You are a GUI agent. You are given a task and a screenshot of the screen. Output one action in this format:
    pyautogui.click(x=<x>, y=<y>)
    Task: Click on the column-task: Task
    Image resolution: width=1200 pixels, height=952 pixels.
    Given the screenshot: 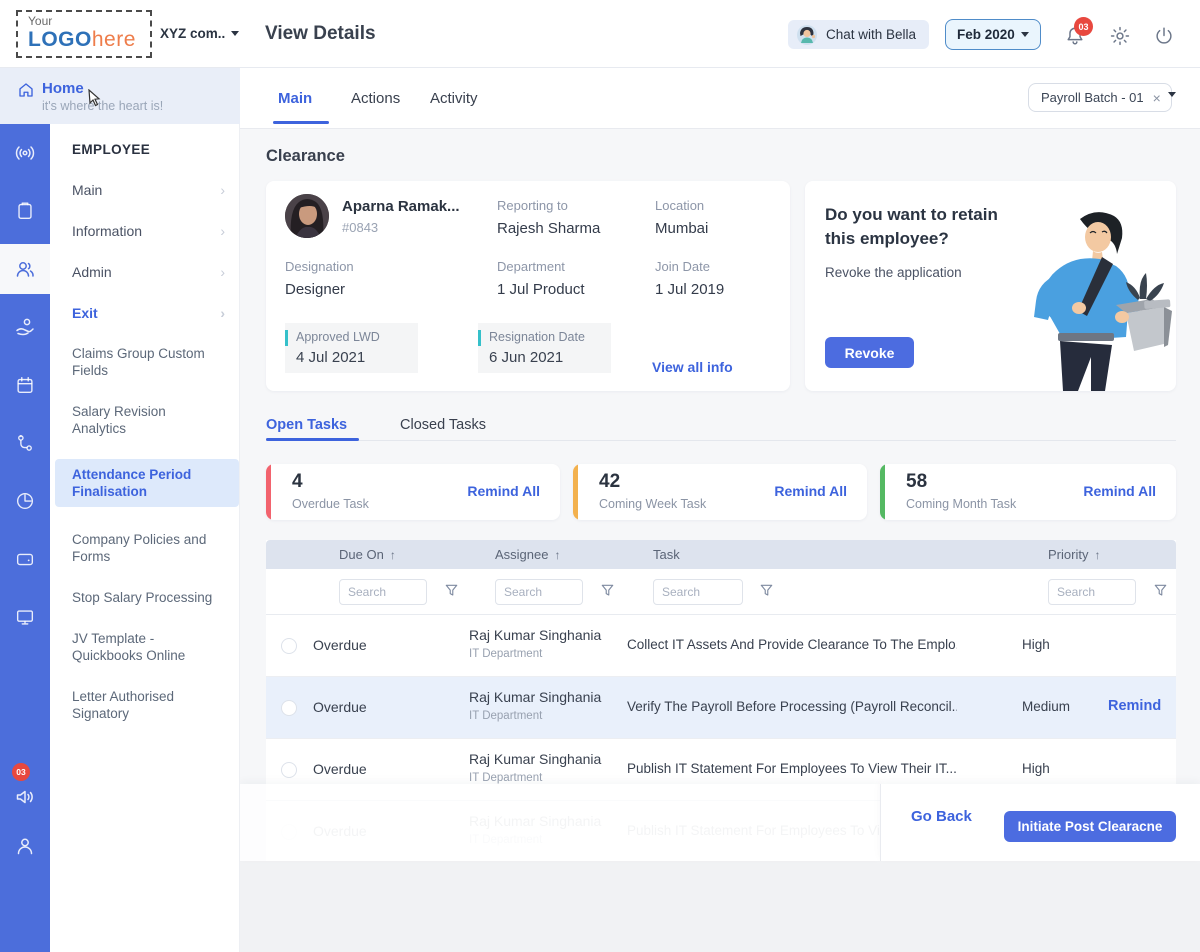 What is the action you would take?
    pyautogui.click(x=666, y=554)
    